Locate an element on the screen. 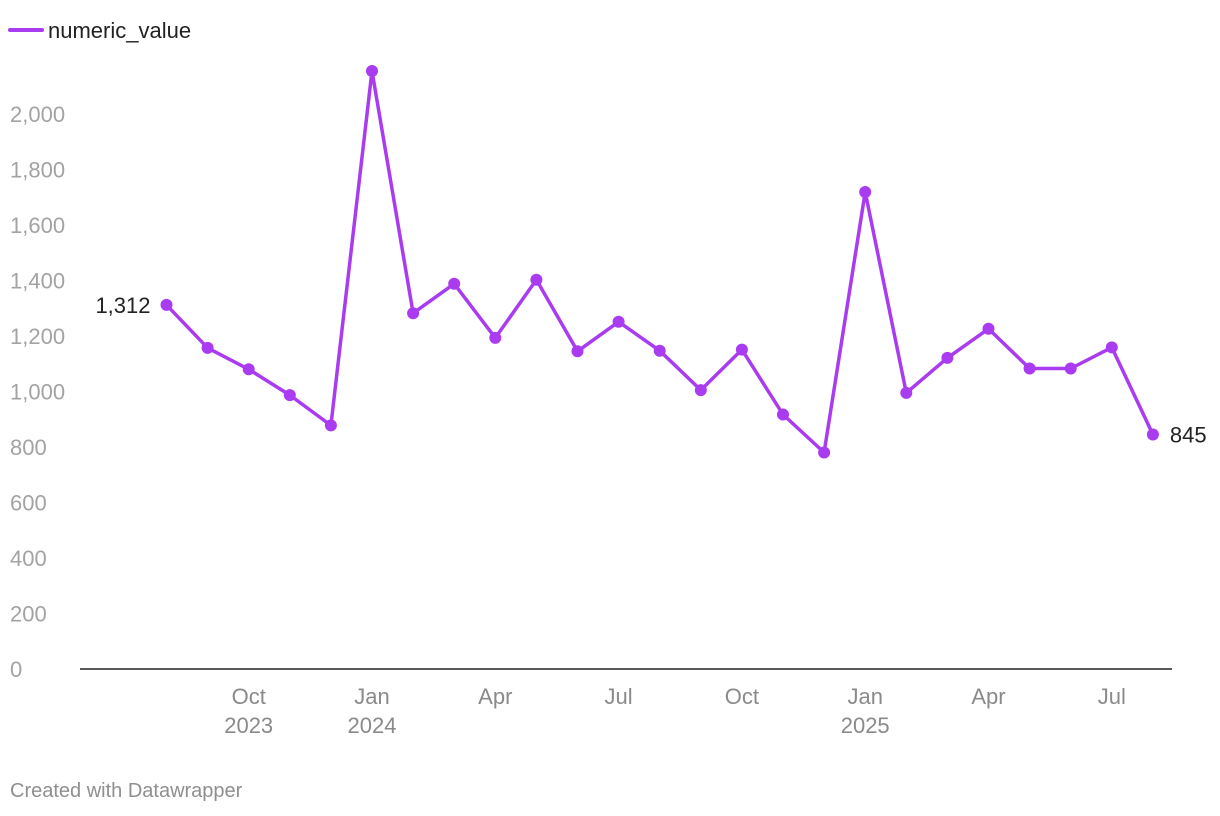  y-tick-label: 1,400 is located at coordinates (37, 281).